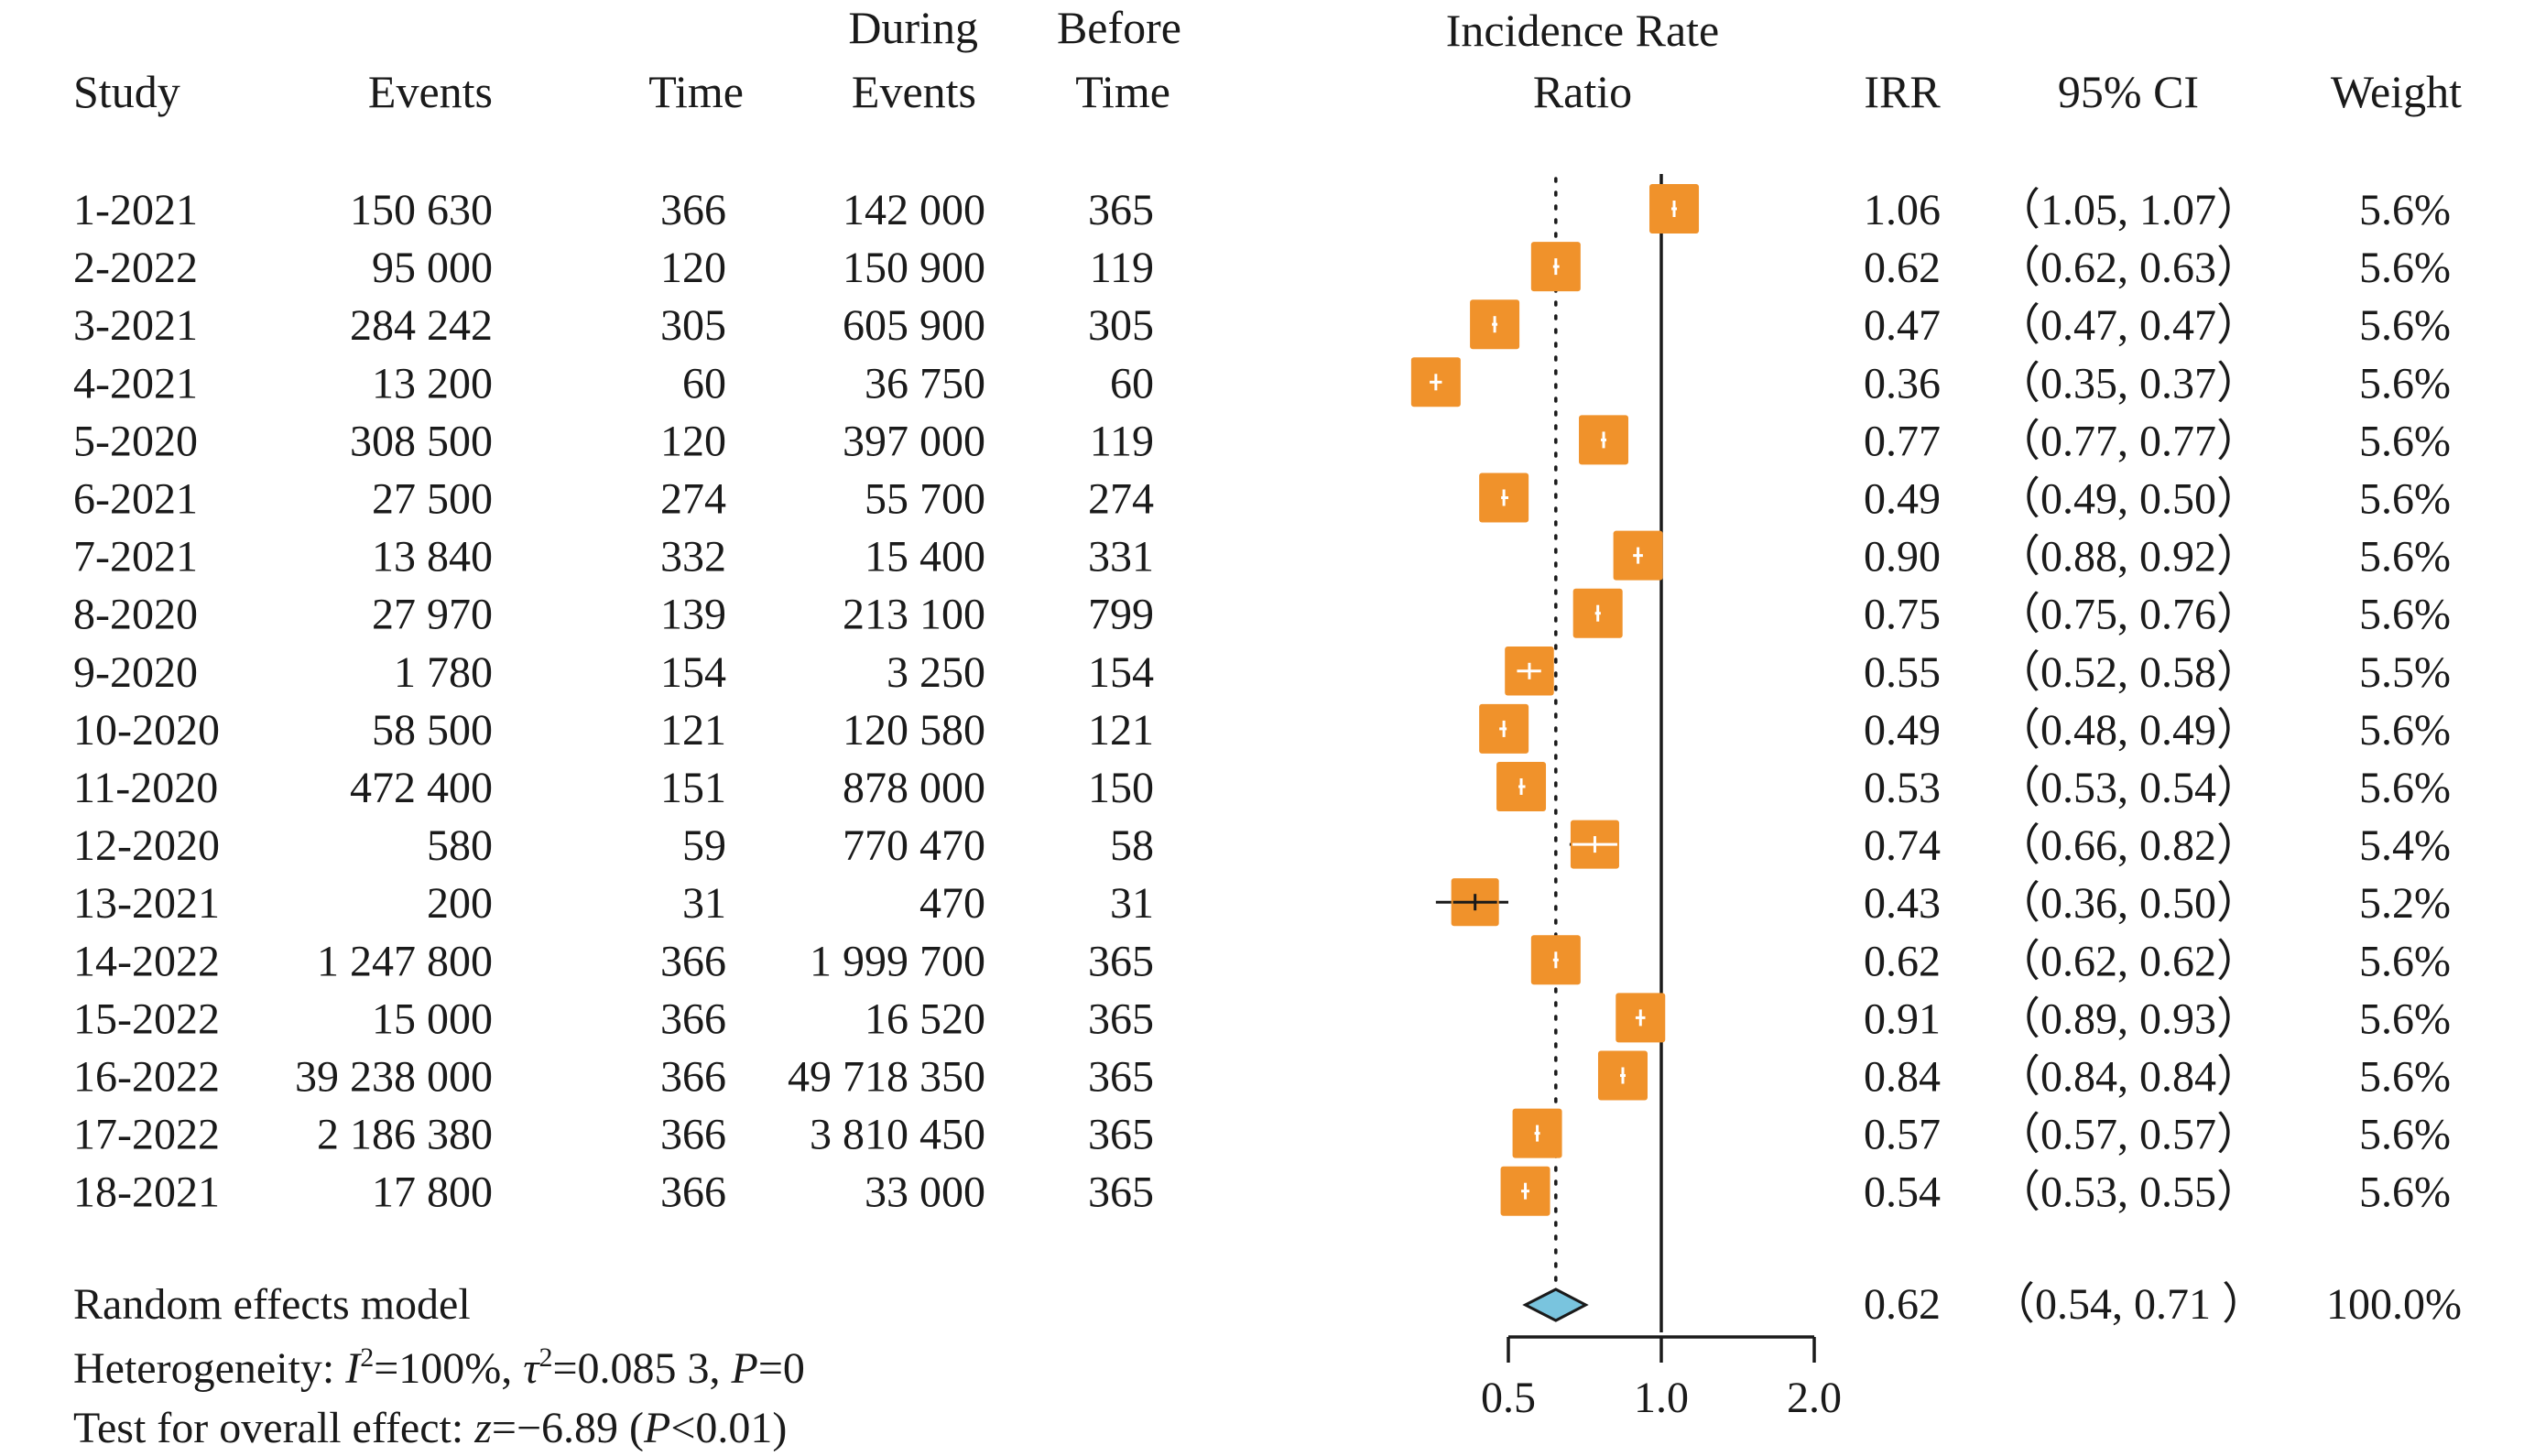 Image resolution: width=2524 pixels, height=1456 pixels. Describe the element at coordinates (913, 27) in the screenshot. I see `header-during: During` at that location.